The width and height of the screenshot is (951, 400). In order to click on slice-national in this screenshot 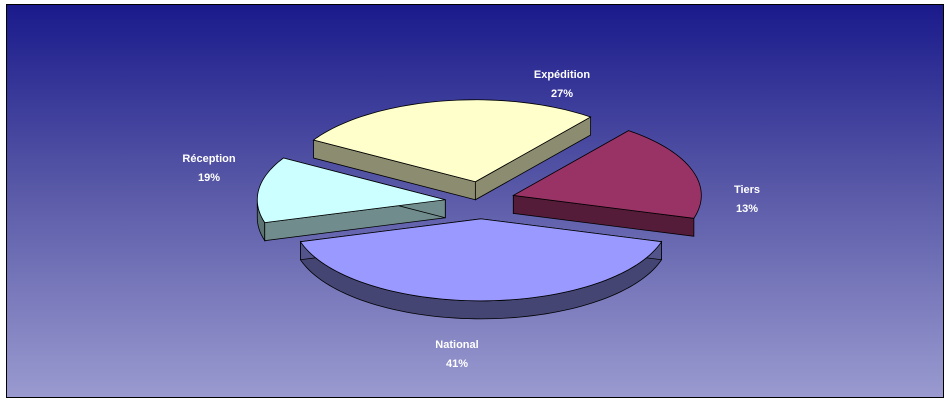, I will do `click(481, 269)`.